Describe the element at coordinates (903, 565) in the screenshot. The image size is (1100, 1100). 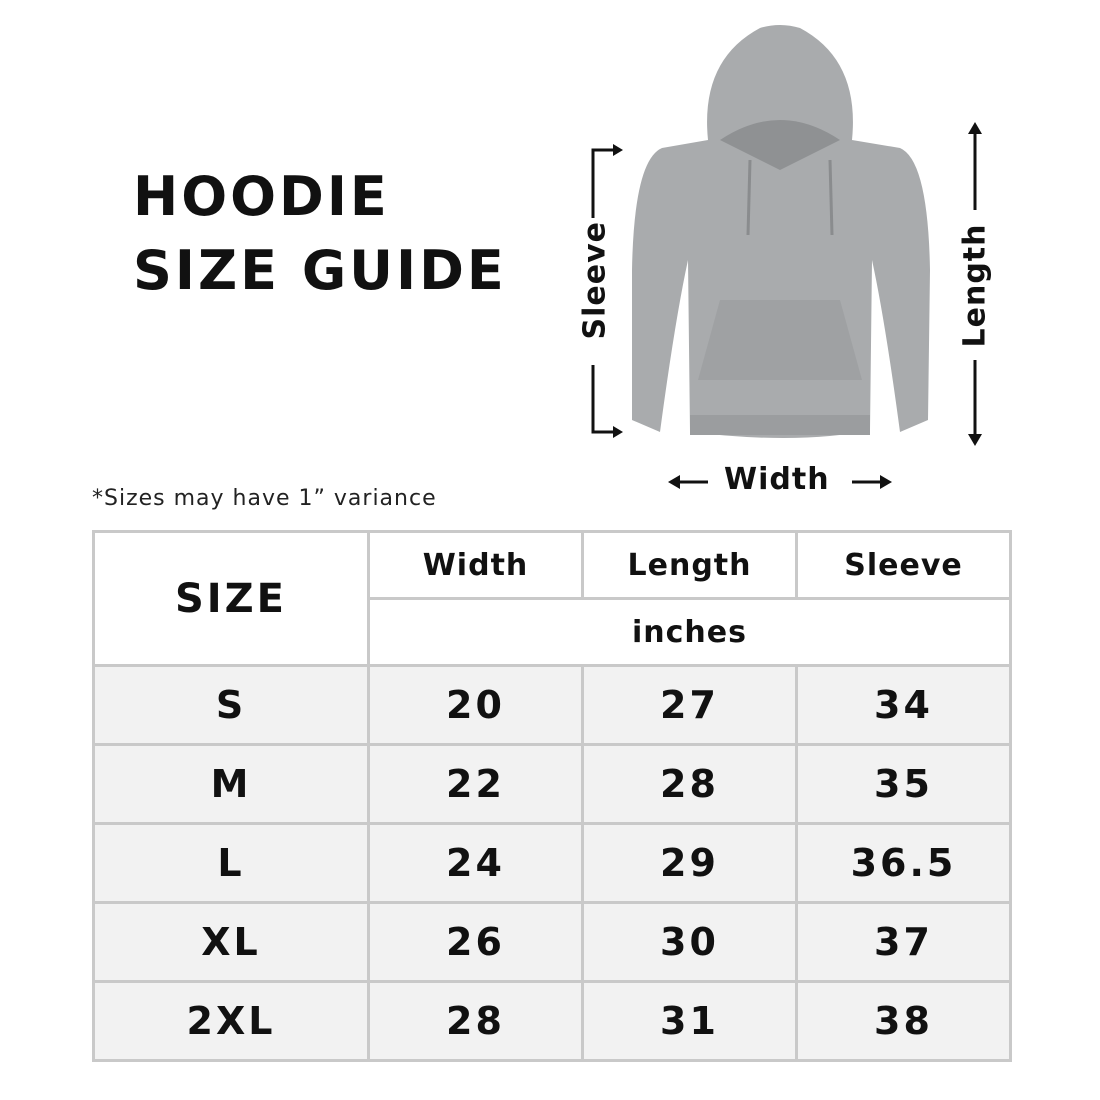
I see `header-sleeve: Sleeve` at that location.